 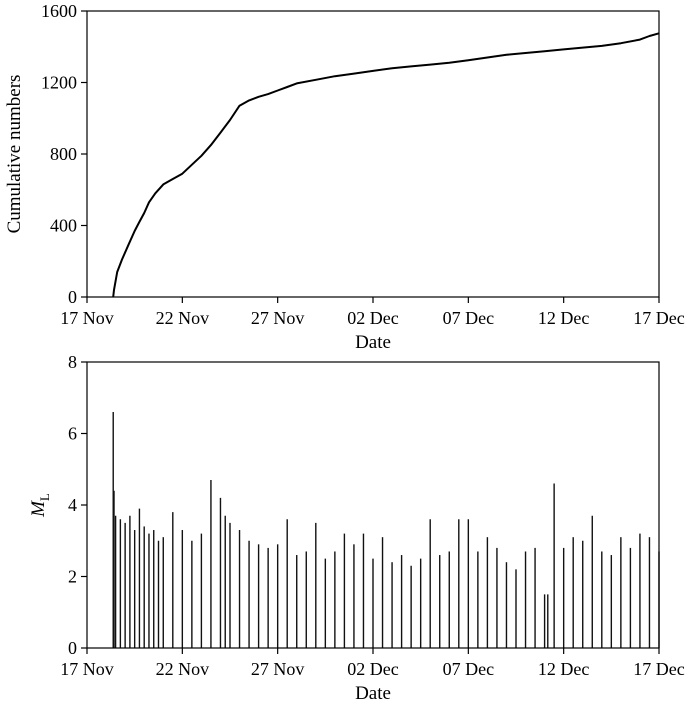 I want to click on y-axis-label: Cumulative numbers, so click(x=14, y=154).